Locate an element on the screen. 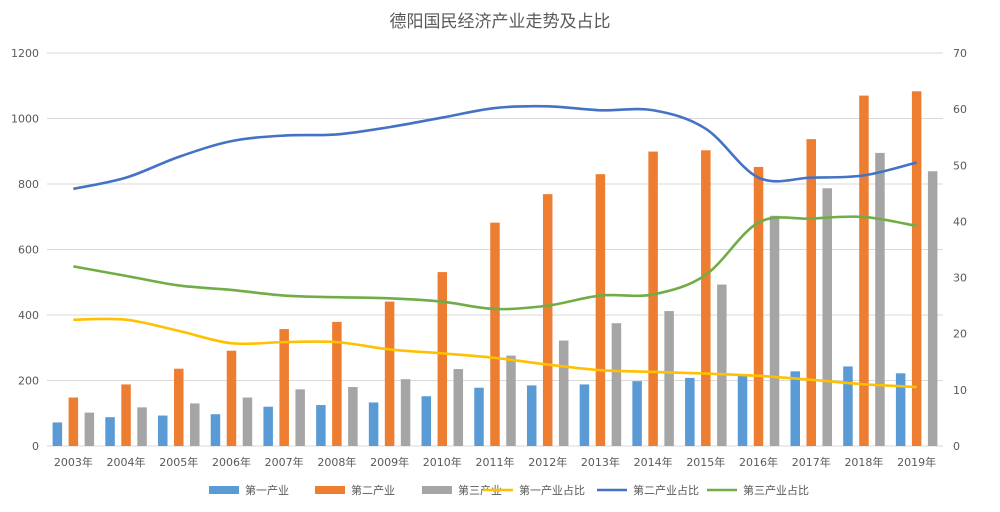 This screenshot has height=512, width=1000. bar-第三产业-2006年 is located at coordinates (247, 421).